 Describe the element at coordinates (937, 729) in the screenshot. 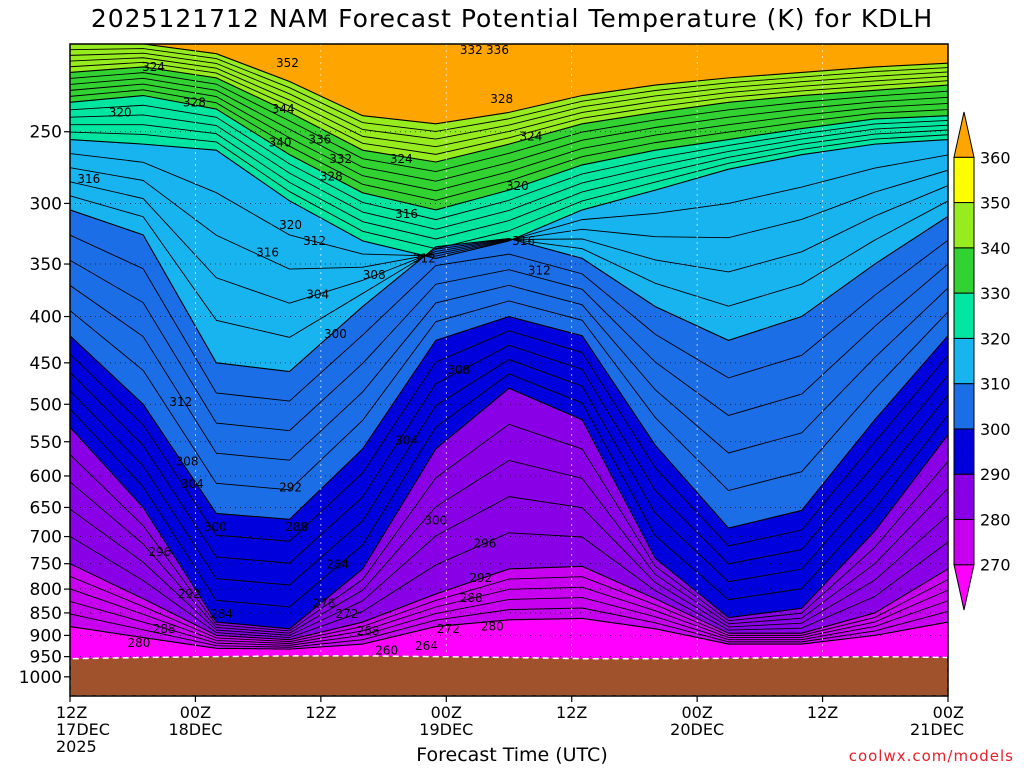

I see `x-tick-label: 21DEC` at that location.